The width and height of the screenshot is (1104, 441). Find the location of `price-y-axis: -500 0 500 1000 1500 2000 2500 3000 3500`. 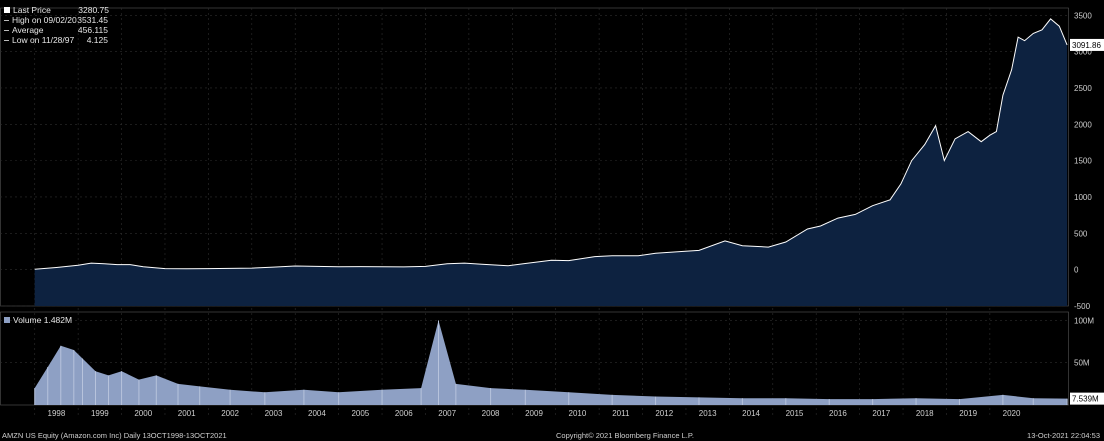

price-y-axis: -500 0 500 1000 1500 2000 2500 3000 3500 is located at coordinates (1083, 161).